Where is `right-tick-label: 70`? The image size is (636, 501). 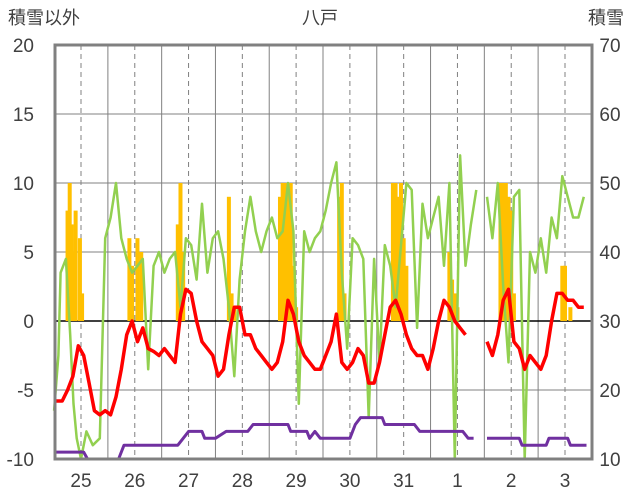 right-tick-label: 70 is located at coordinates (609, 46).